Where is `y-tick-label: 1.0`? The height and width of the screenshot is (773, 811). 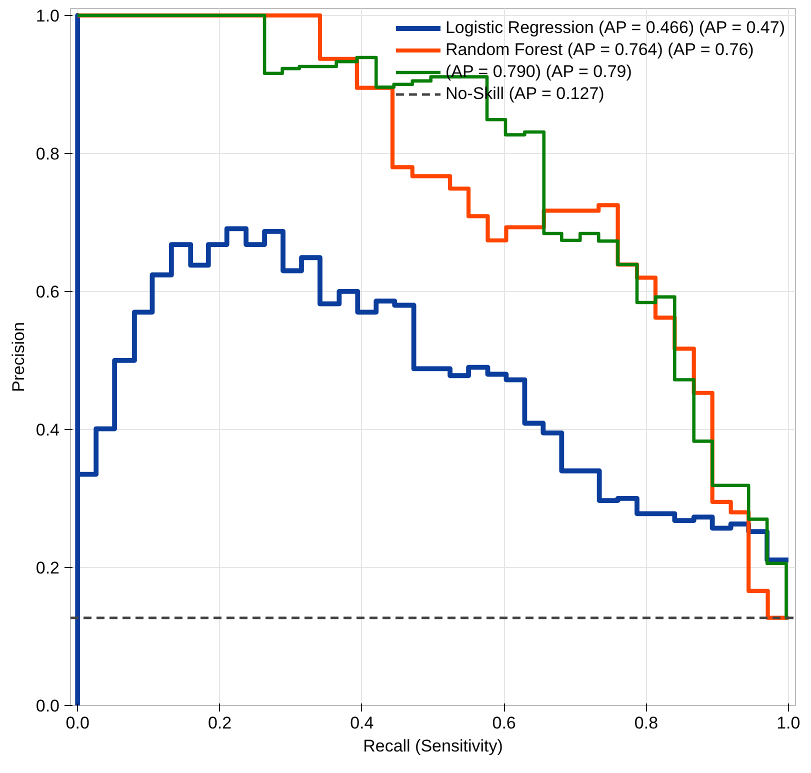
y-tick-label: 1.0 is located at coordinates (48, 16).